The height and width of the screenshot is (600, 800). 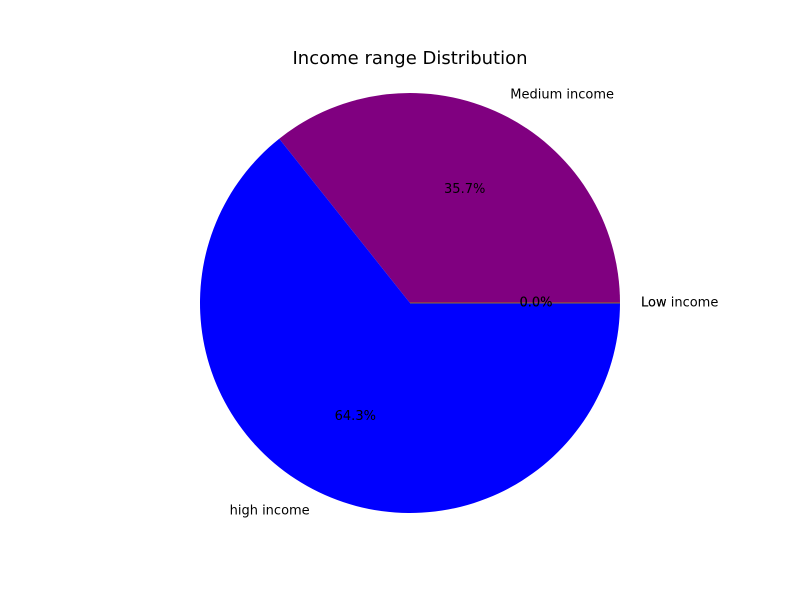 I want to click on pct-label-0: 35.7%, so click(x=464, y=189).